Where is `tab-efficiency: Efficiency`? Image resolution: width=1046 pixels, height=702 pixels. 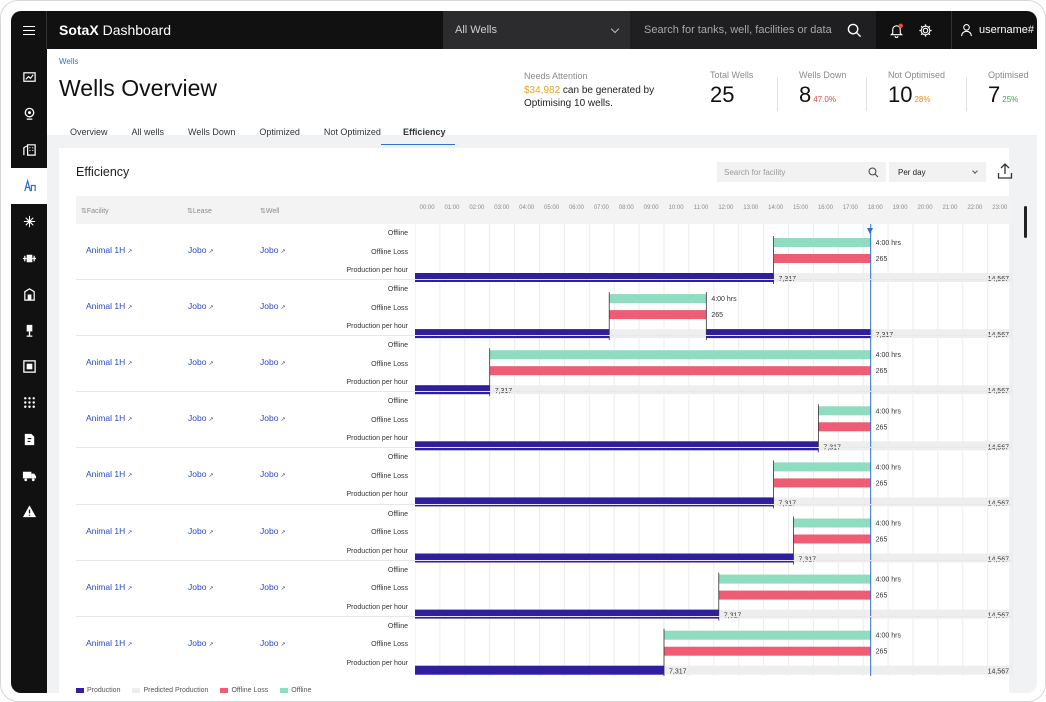 tab-efficiency: Efficiency is located at coordinates (418, 136).